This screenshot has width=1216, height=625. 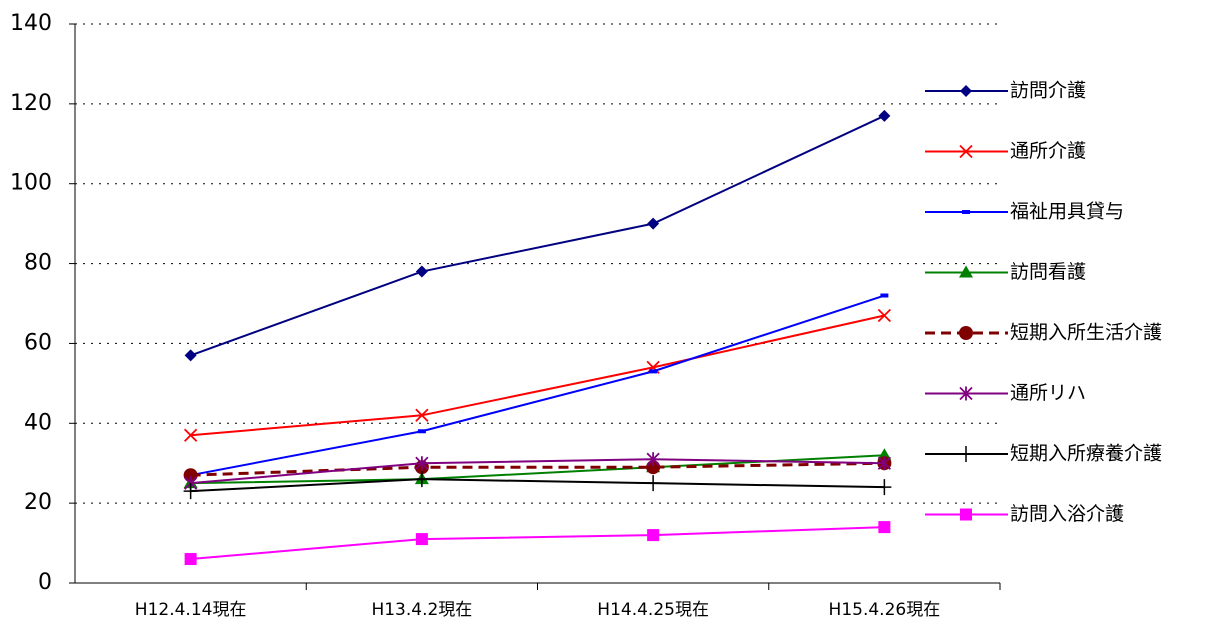 I want to click on y-tick-label: 100, so click(x=31, y=183).